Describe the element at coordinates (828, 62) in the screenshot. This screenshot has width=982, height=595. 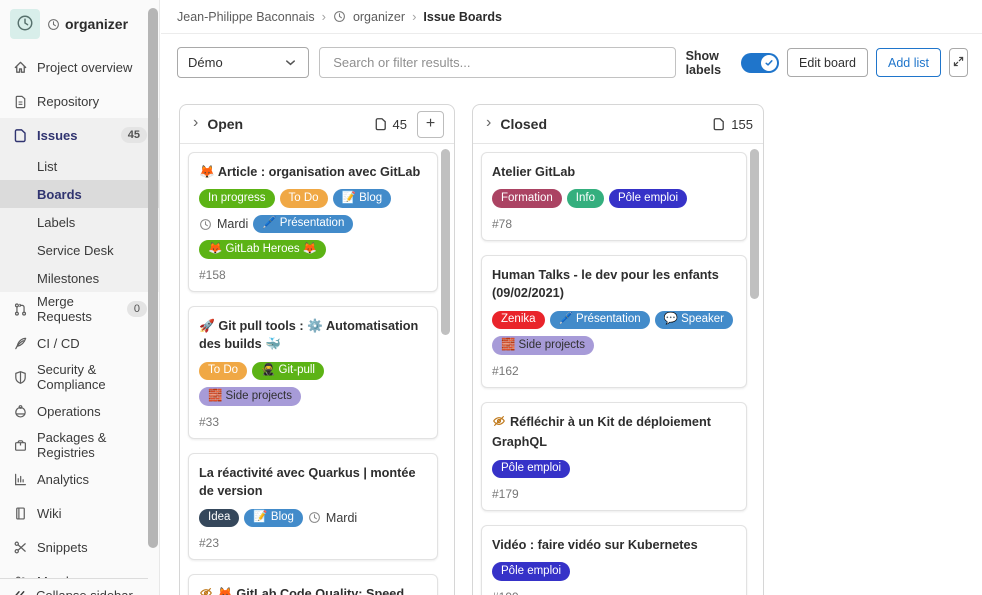
I see `edit-board-button: Edit board` at that location.